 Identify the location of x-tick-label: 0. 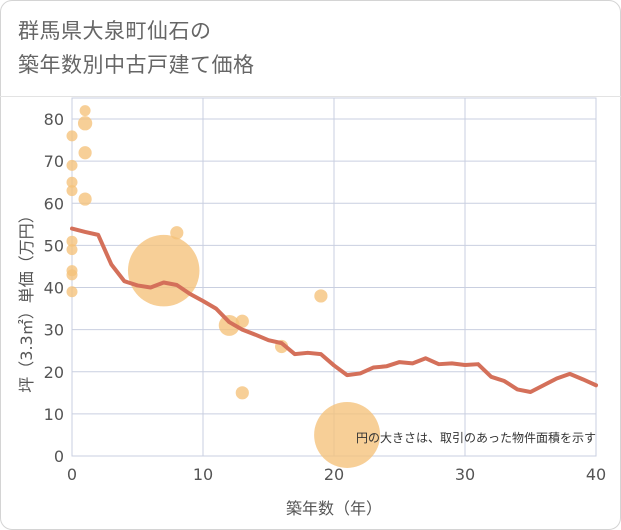
(72, 474).